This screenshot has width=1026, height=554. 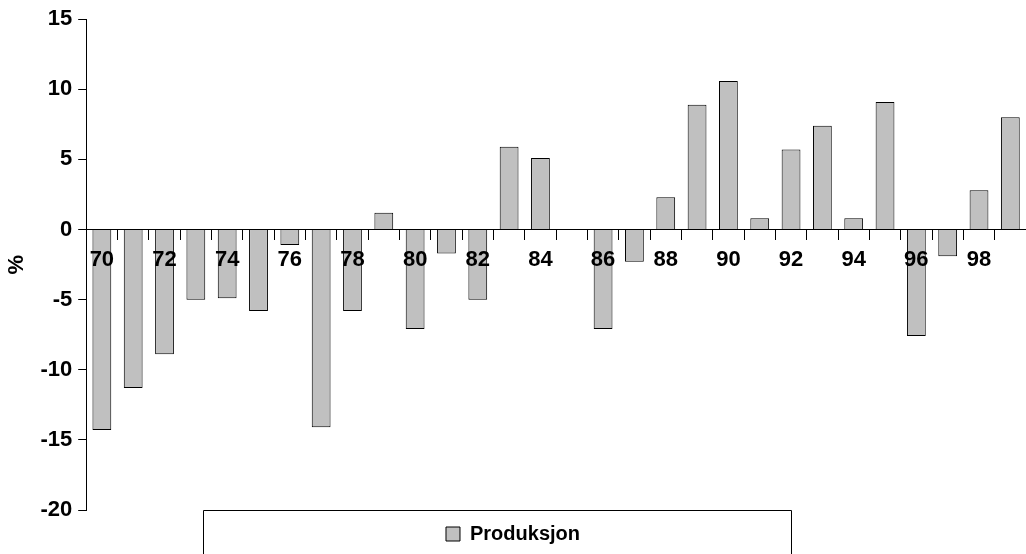 I want to click on y-axis-title: %, so click(x=16, y=264).